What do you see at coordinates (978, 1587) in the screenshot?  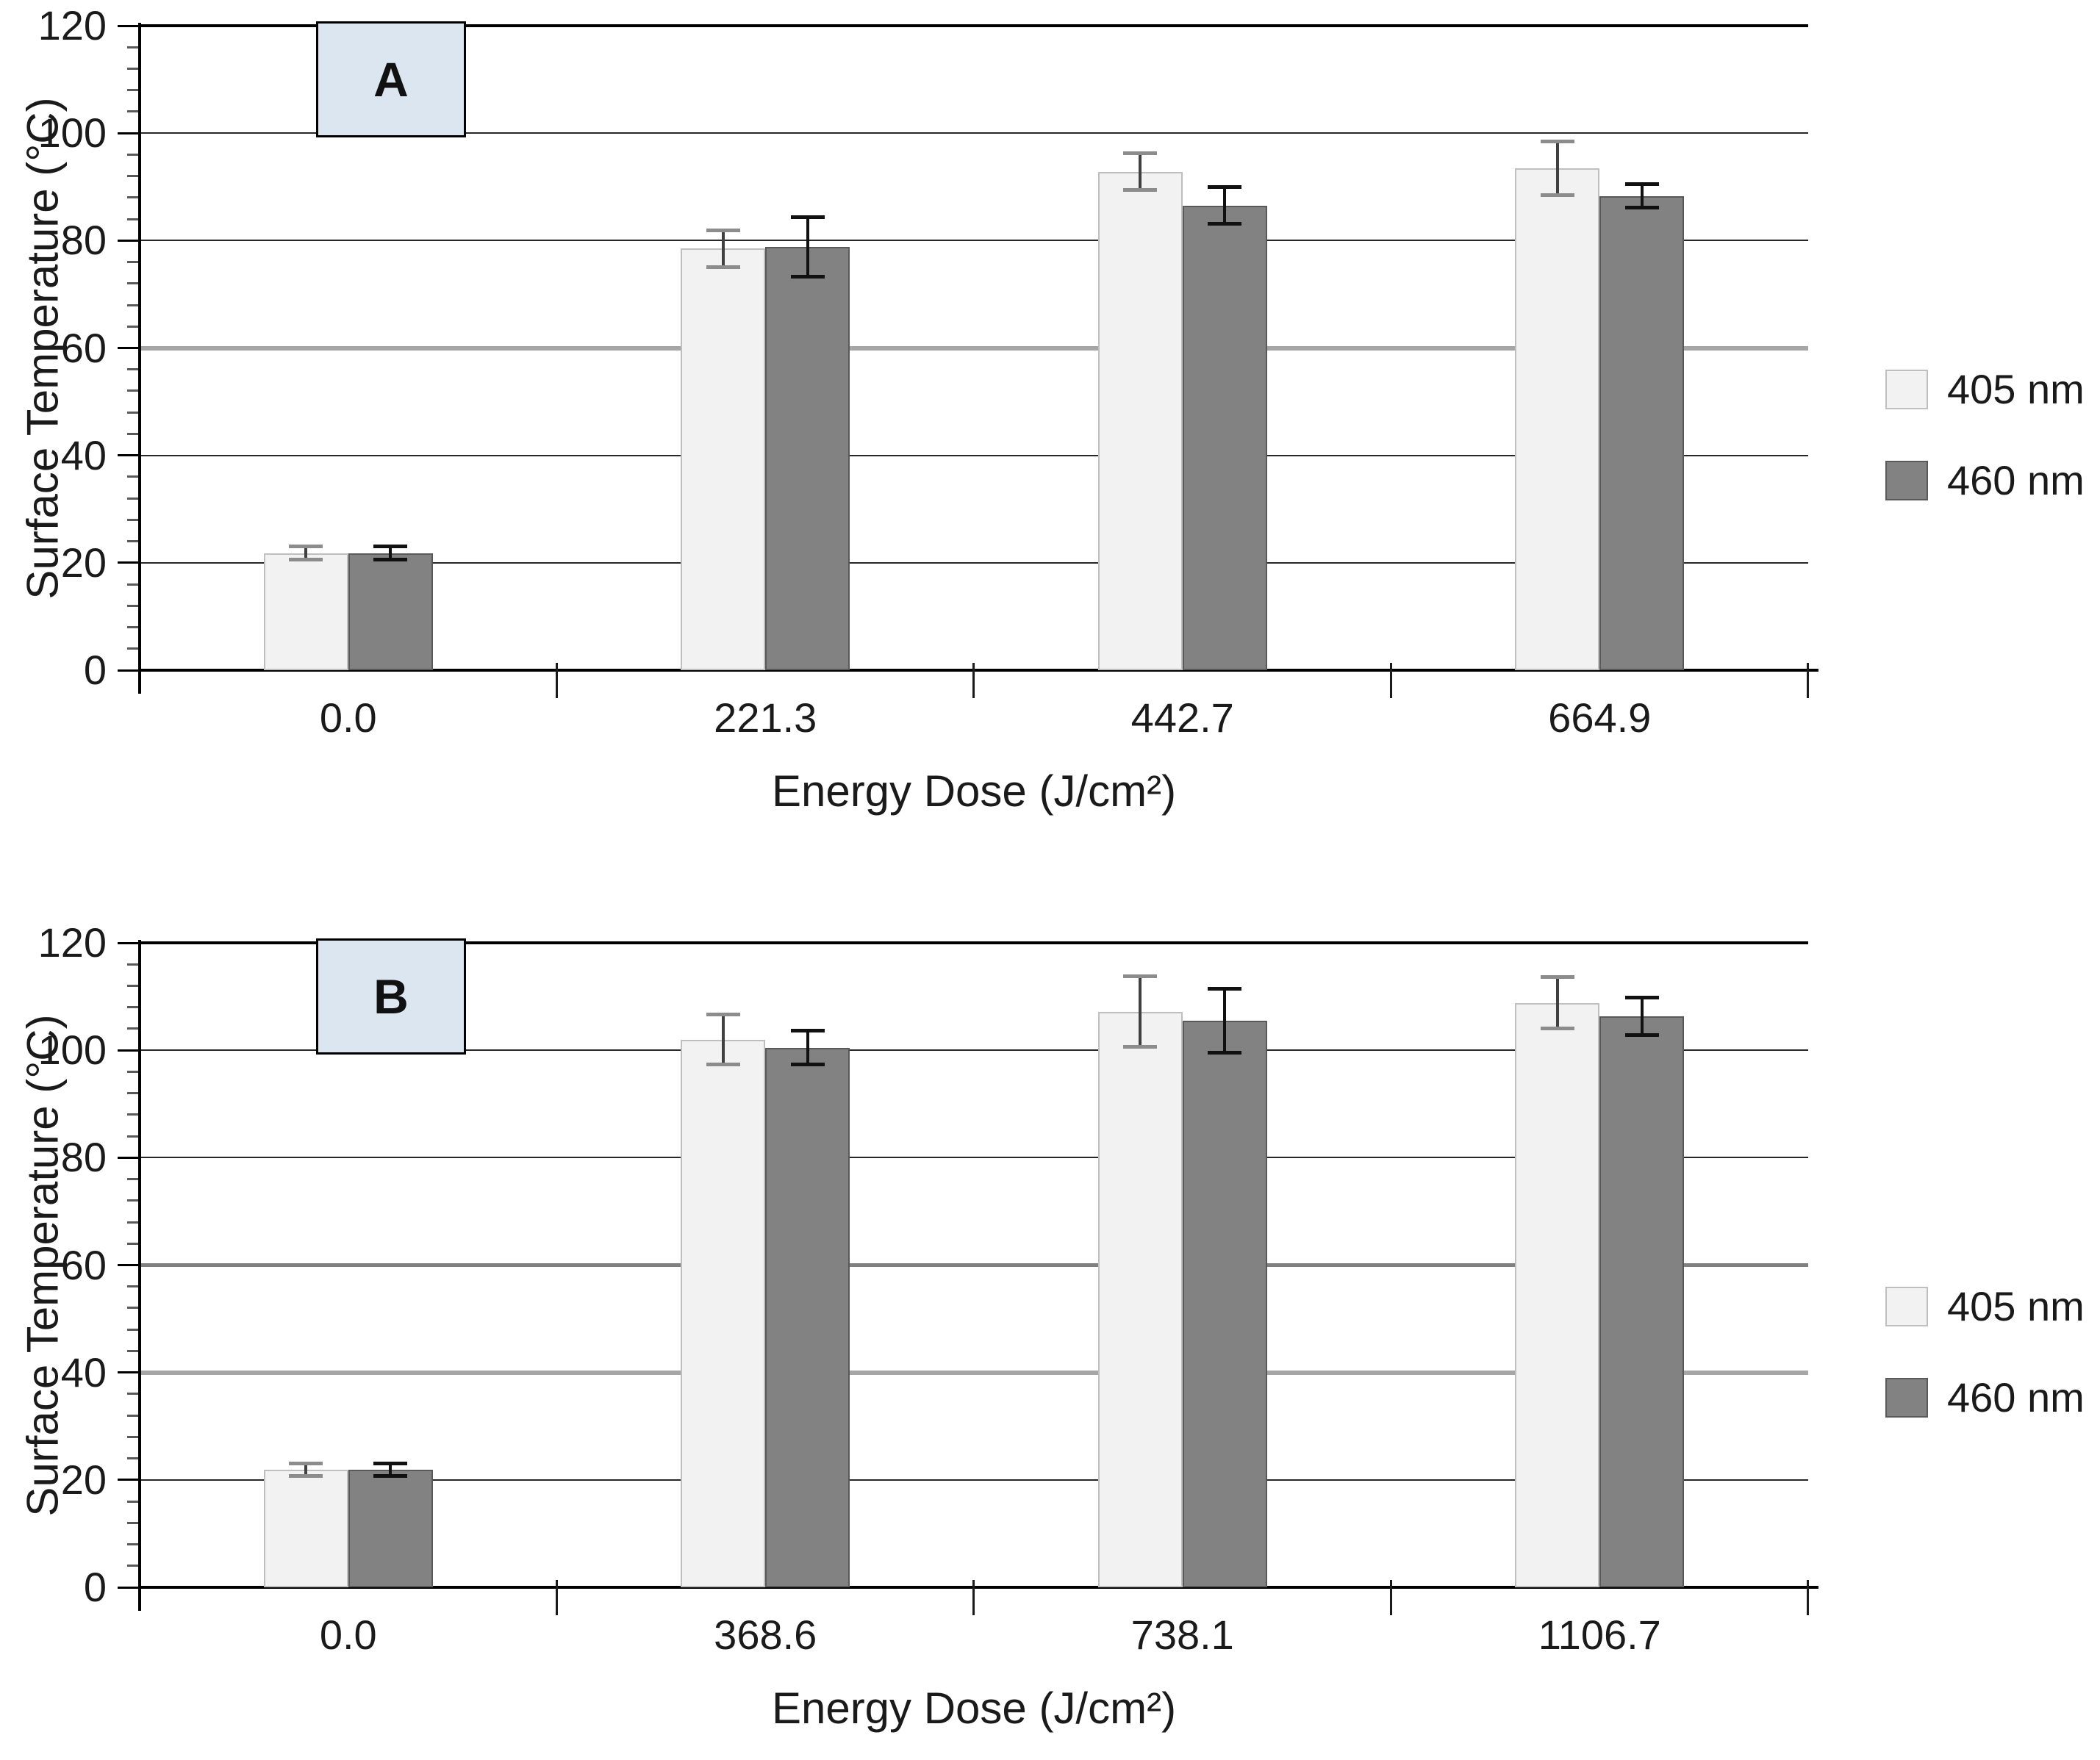 I see `x-axis-line` at bounding box center [978, 1587].